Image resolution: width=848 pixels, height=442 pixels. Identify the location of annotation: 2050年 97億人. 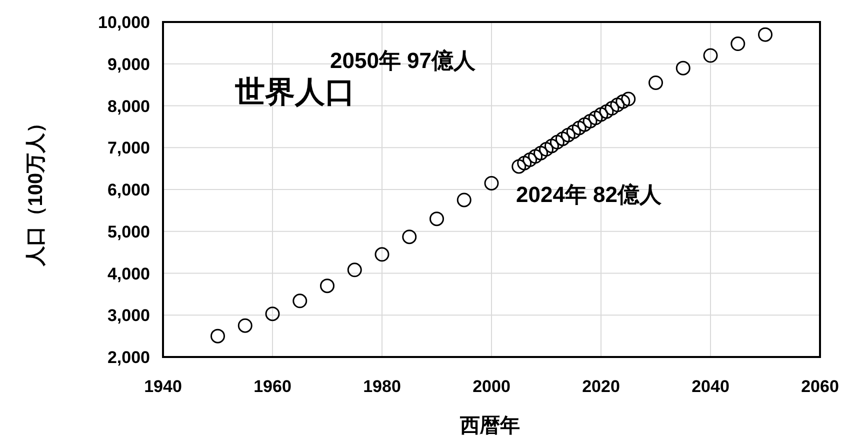
(403, 60).